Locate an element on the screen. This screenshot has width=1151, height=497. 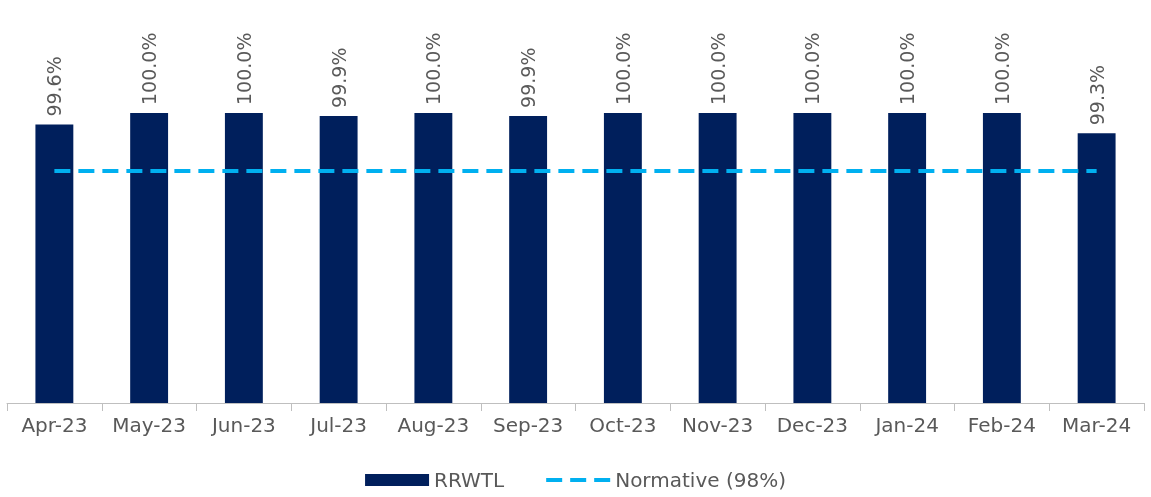
x-tick-label: Dec-23 is located at coordinates (812, 425).